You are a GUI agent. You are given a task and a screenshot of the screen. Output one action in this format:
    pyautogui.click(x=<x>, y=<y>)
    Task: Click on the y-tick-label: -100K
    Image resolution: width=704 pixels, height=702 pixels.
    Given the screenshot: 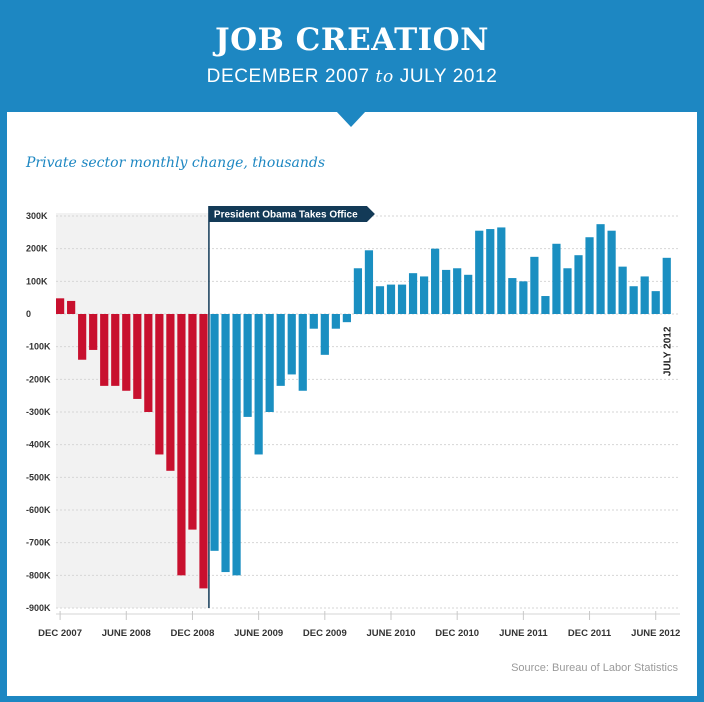 What is the action you would take?
    pyautogui.click(x=38, y=347)
    